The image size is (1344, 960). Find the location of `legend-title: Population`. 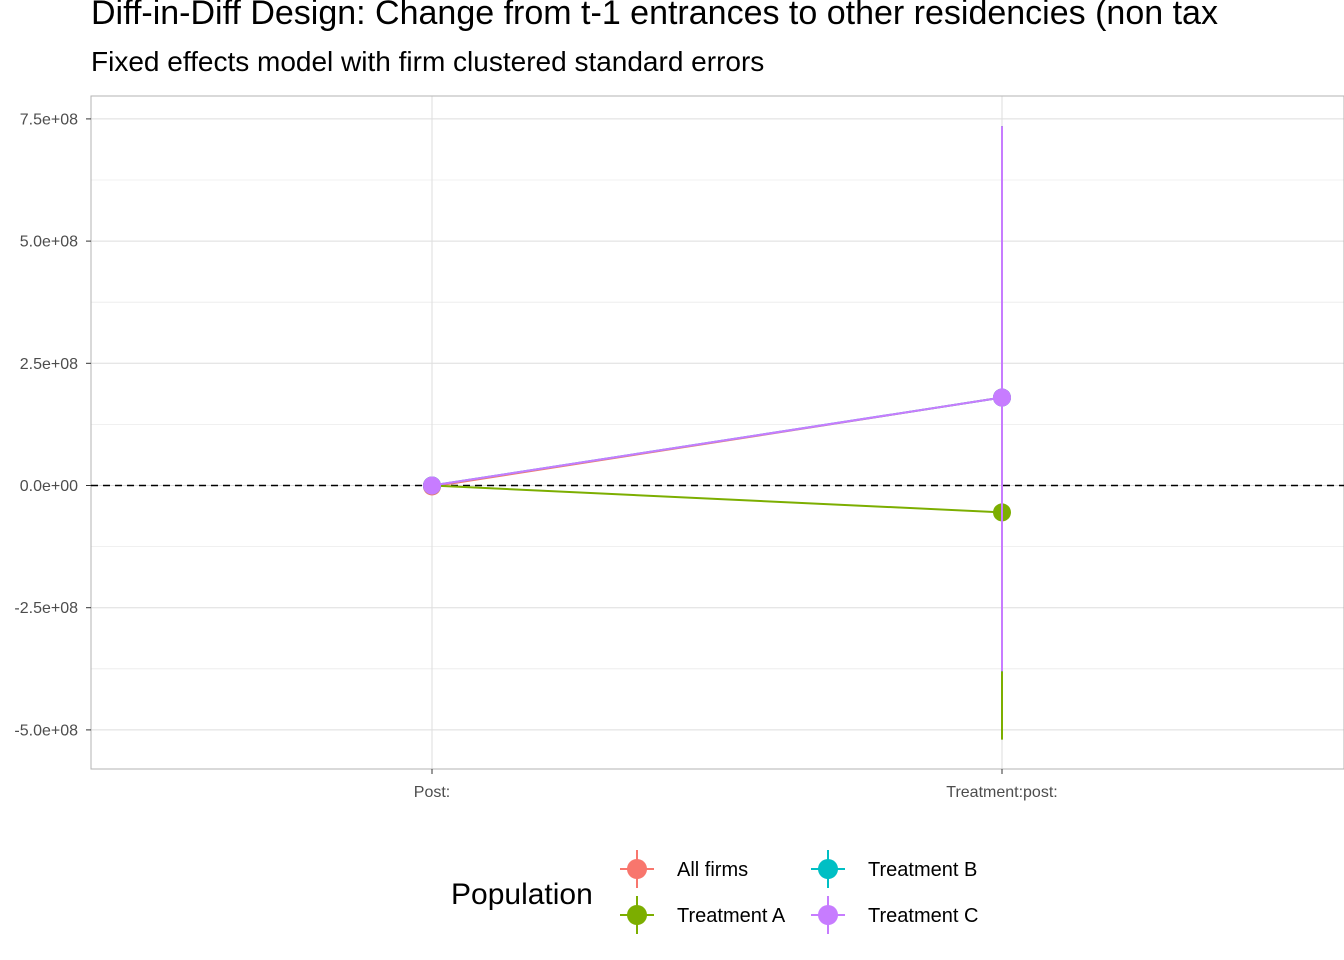

legend-title: Population is located at coordinates (522, 894).